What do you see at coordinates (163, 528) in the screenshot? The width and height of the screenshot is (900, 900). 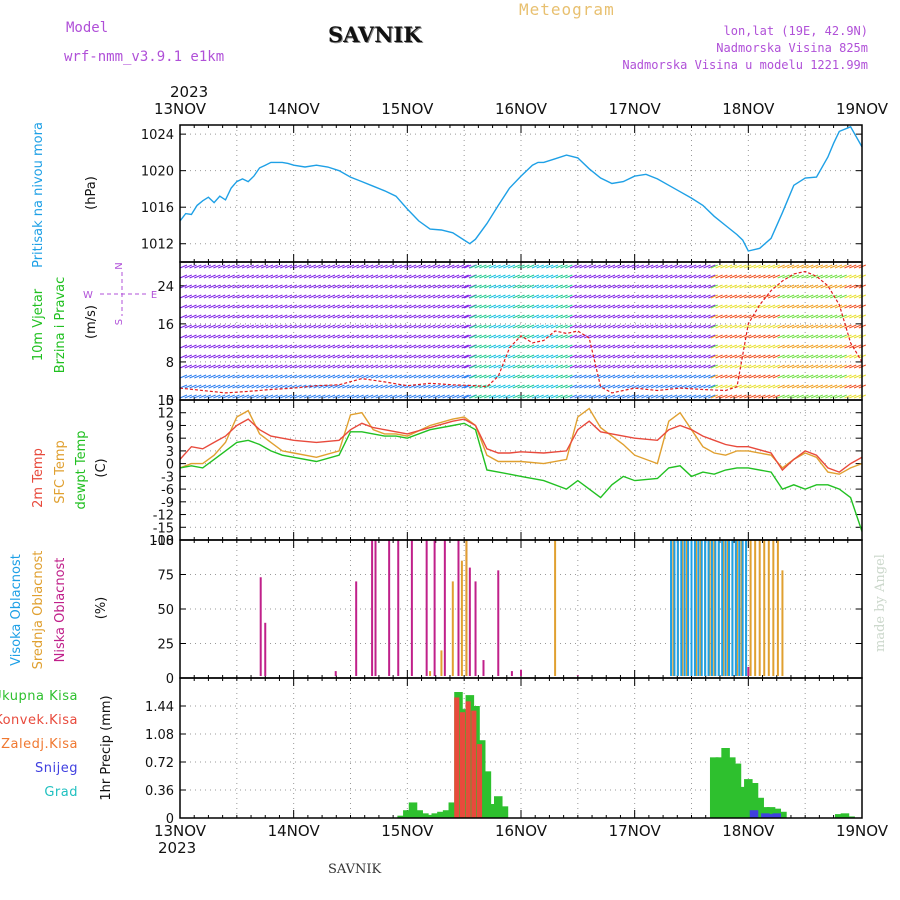 I see `y-tick-label: -15` at bounding box center [163, 528].